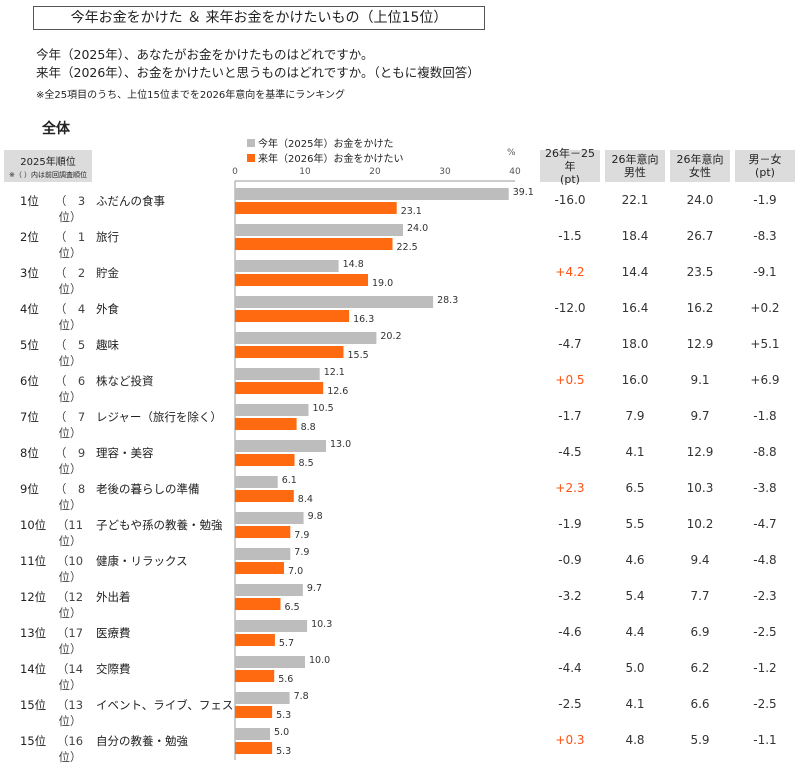 The height and width of the screenshot is (765, 800). Describe the element at coordinates (70, 713) in the screenshot. I see `previous-rank: （13位）` at that location.